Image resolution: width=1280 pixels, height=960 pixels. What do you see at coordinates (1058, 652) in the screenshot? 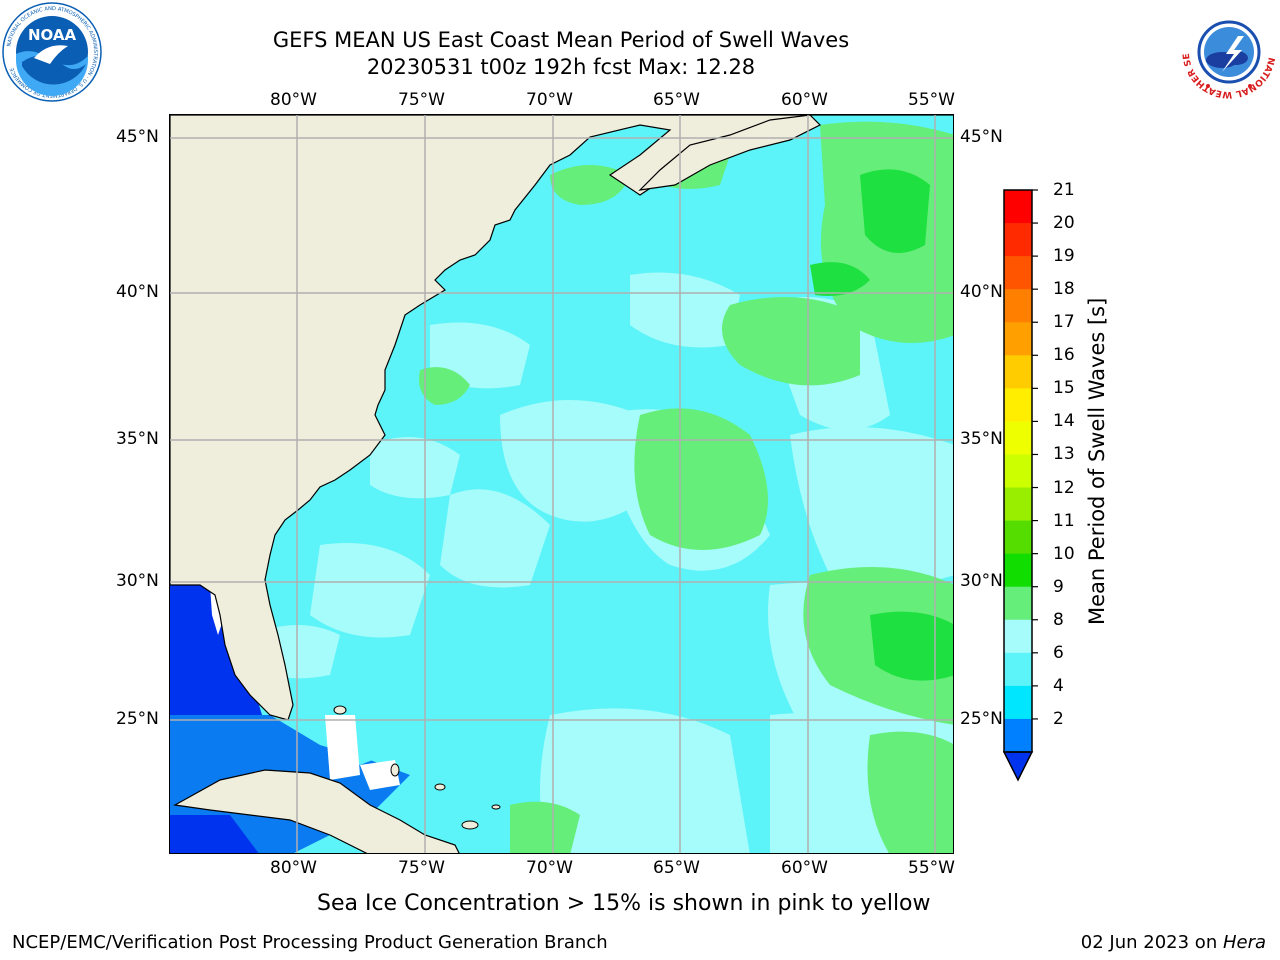
I see `colorbar-tick-label: 6` at bounding box center [1058, 652].